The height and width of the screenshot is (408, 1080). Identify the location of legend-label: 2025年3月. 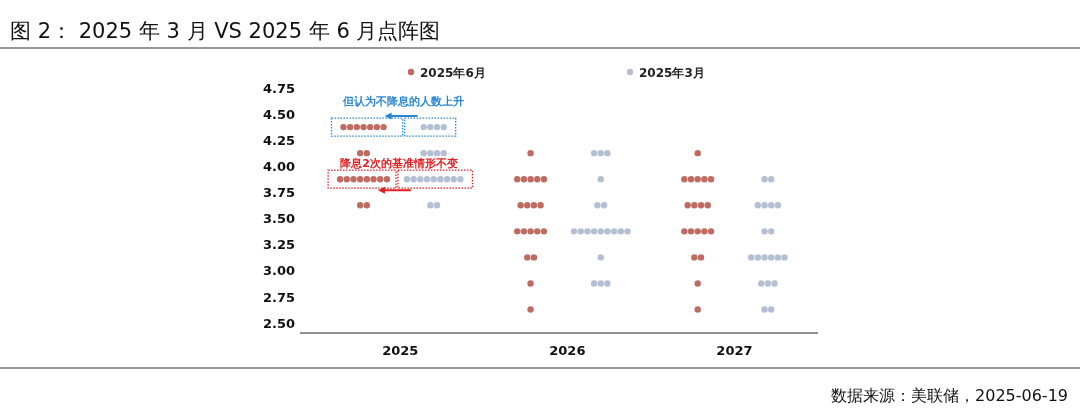
(672, 72).